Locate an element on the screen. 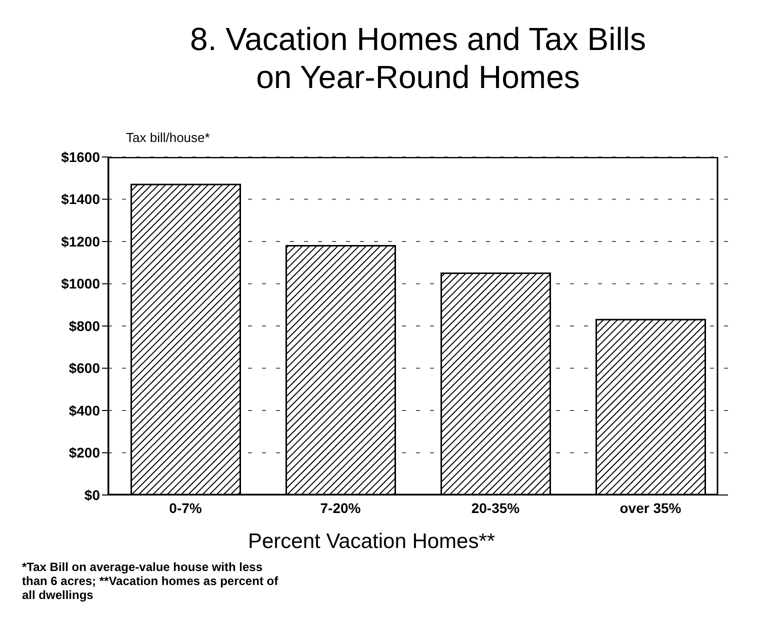  y-tick-label: $1600 is located at coordinates (80, 156).